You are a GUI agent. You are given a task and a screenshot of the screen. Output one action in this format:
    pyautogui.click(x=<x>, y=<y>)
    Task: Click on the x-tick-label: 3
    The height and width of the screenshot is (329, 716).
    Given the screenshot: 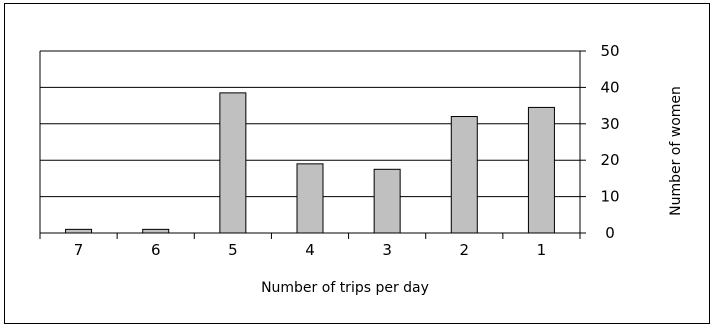 What is the action you would take?
    pyautogui.click(x=387, y=250)
    